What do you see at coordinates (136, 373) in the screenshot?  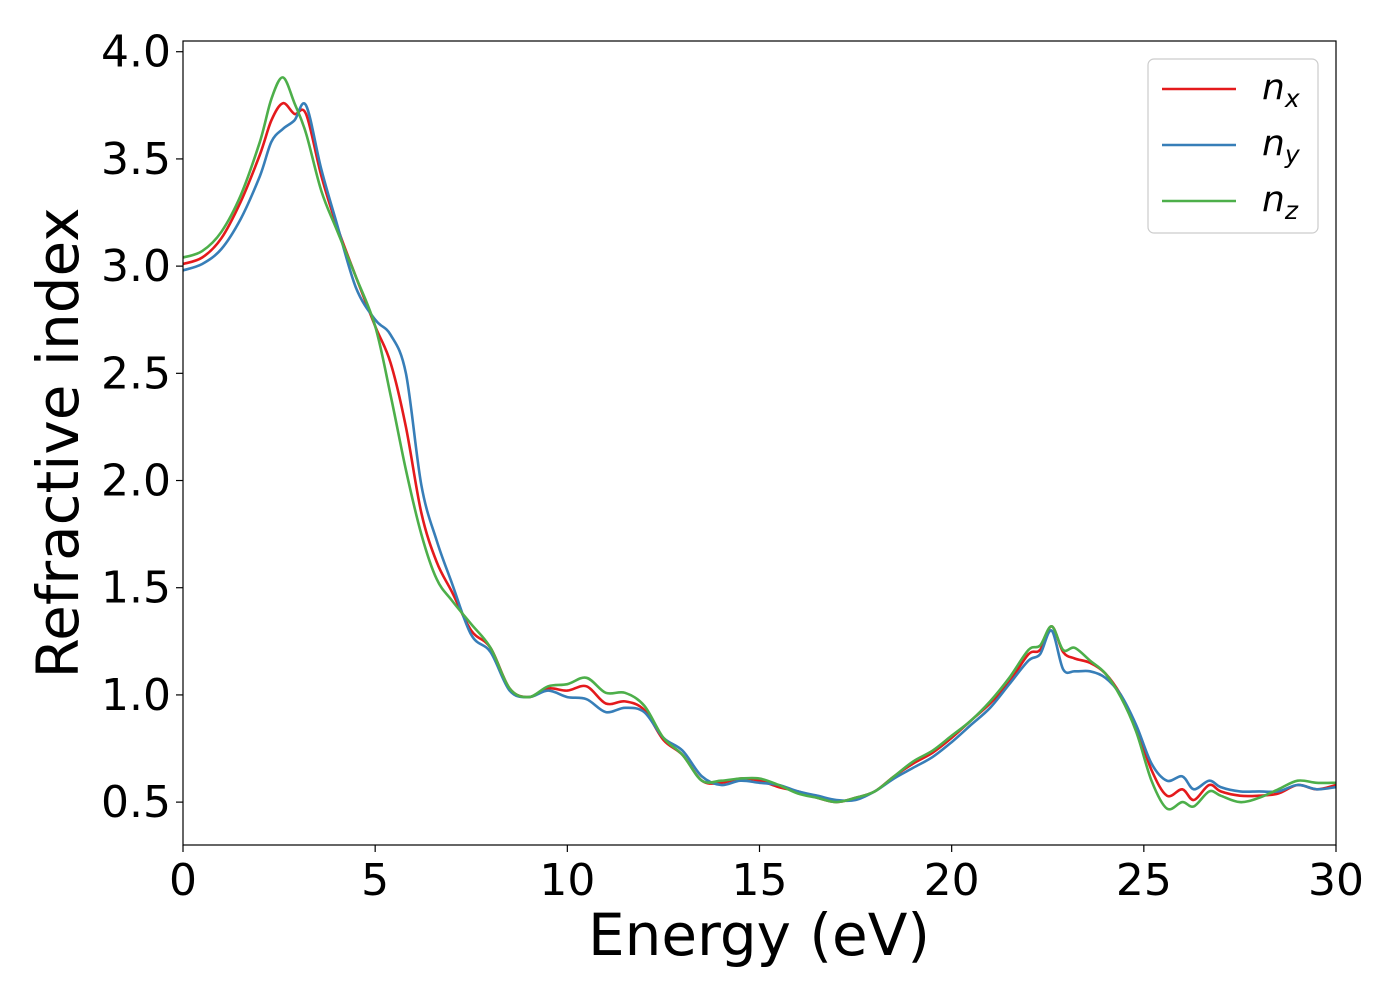 I see `y-tick-label: 2.5` at bounding box center [136, 373].